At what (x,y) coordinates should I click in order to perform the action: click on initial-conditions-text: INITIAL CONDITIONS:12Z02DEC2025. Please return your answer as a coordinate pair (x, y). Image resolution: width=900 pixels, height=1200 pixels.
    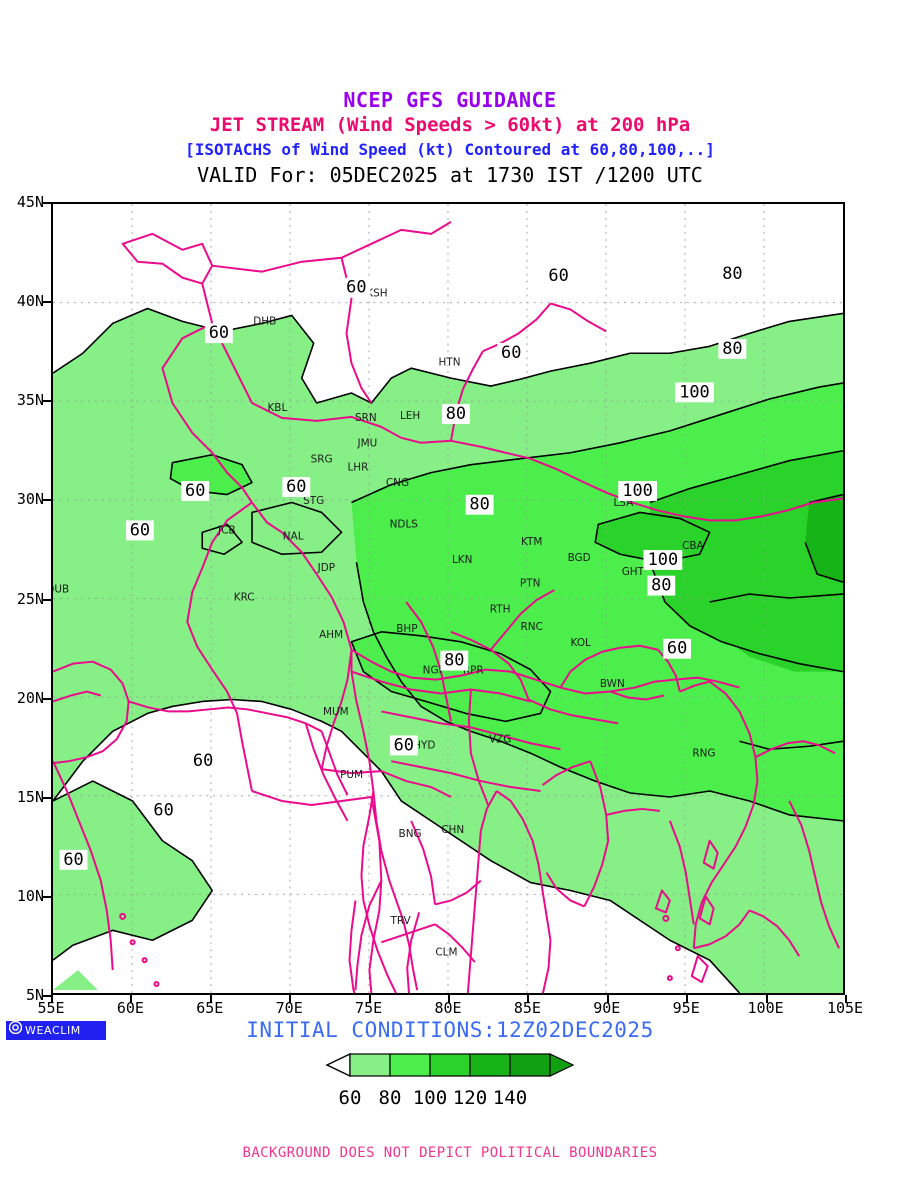
    Looking at the image, I should click on (450, 1030).